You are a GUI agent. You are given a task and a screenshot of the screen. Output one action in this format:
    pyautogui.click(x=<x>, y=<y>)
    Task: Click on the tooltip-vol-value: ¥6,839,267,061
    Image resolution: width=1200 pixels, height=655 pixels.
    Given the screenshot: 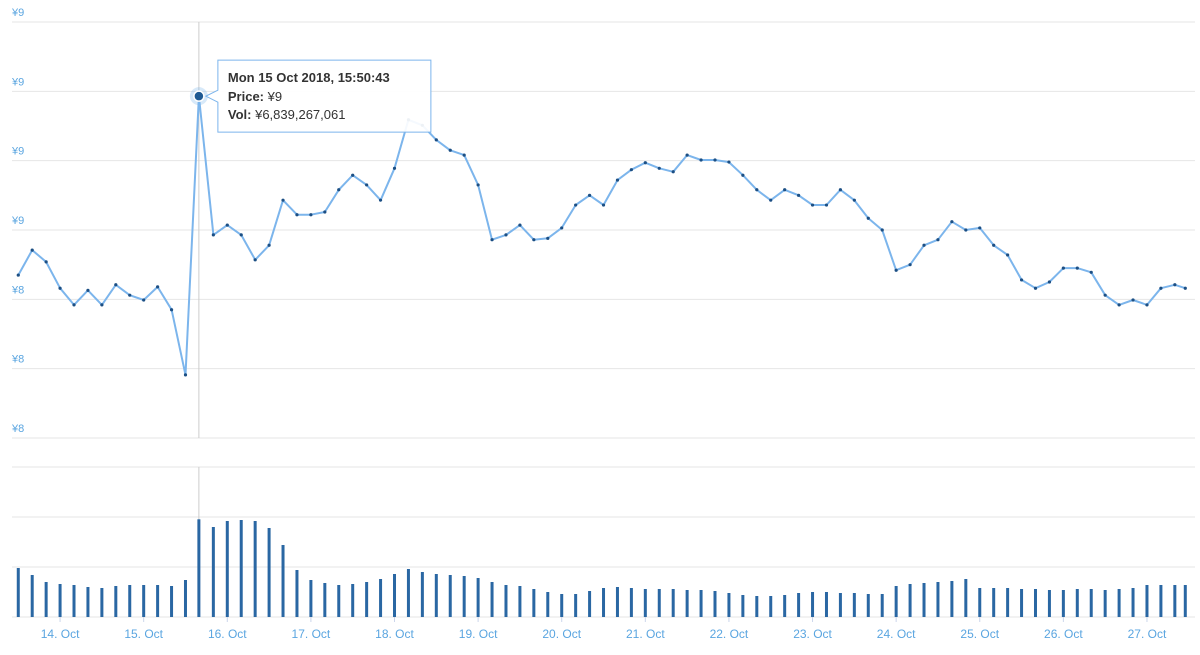 What is the action you would take?
    pyautogui.click(x=299, y=114)
    